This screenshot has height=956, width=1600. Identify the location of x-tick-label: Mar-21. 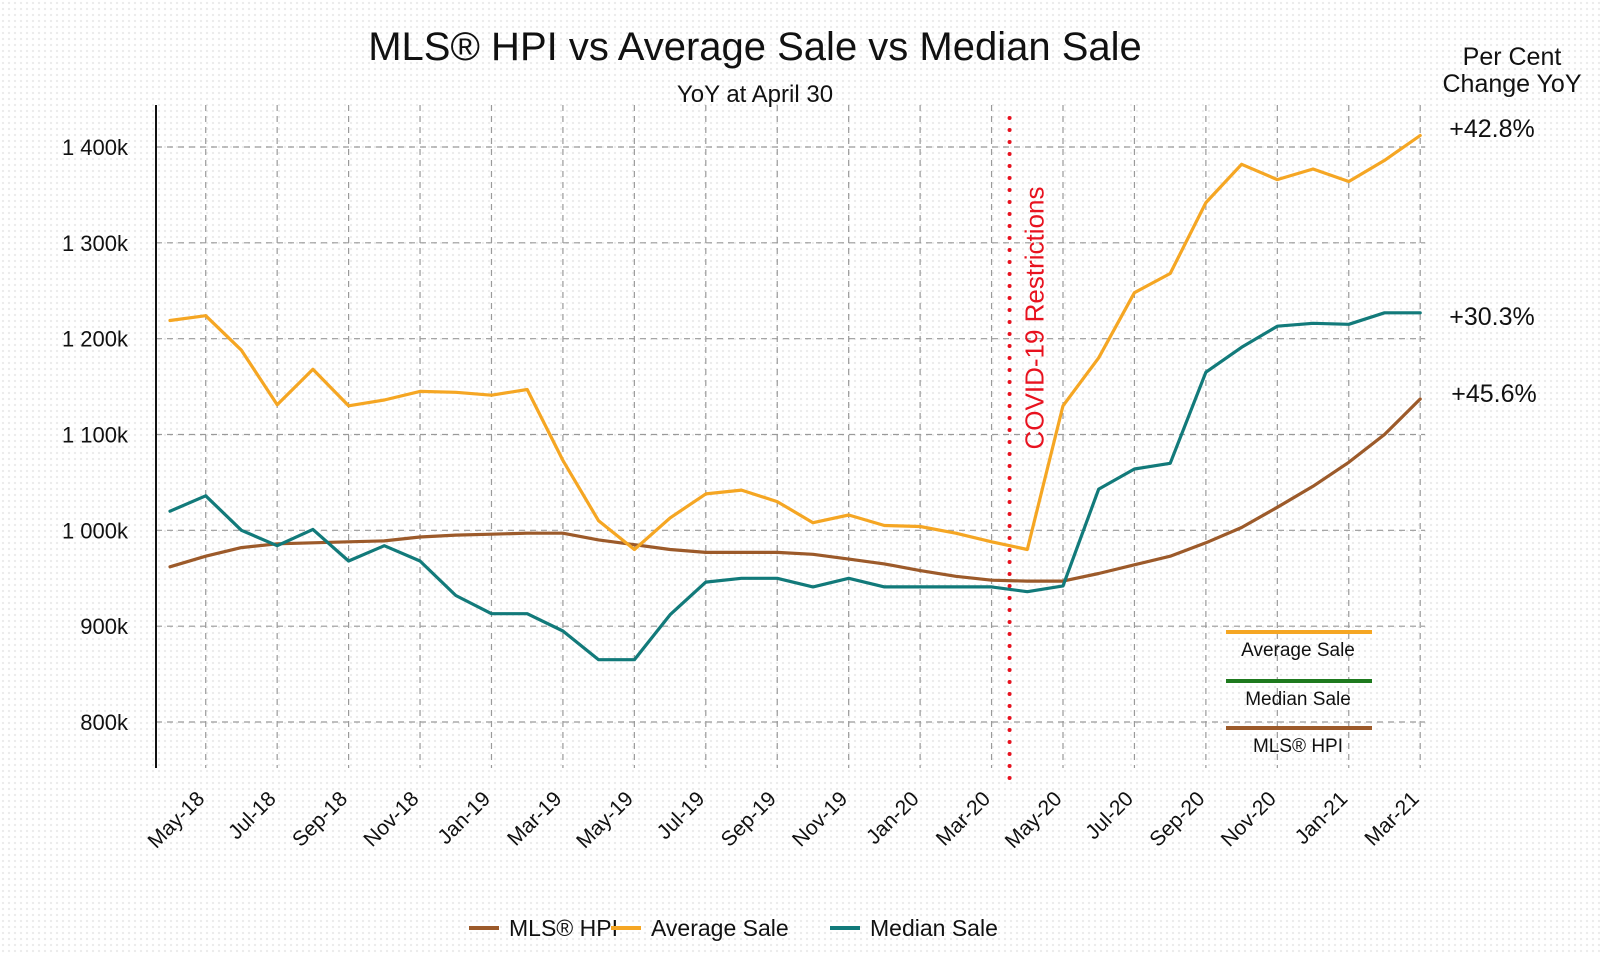
(1391, 818).